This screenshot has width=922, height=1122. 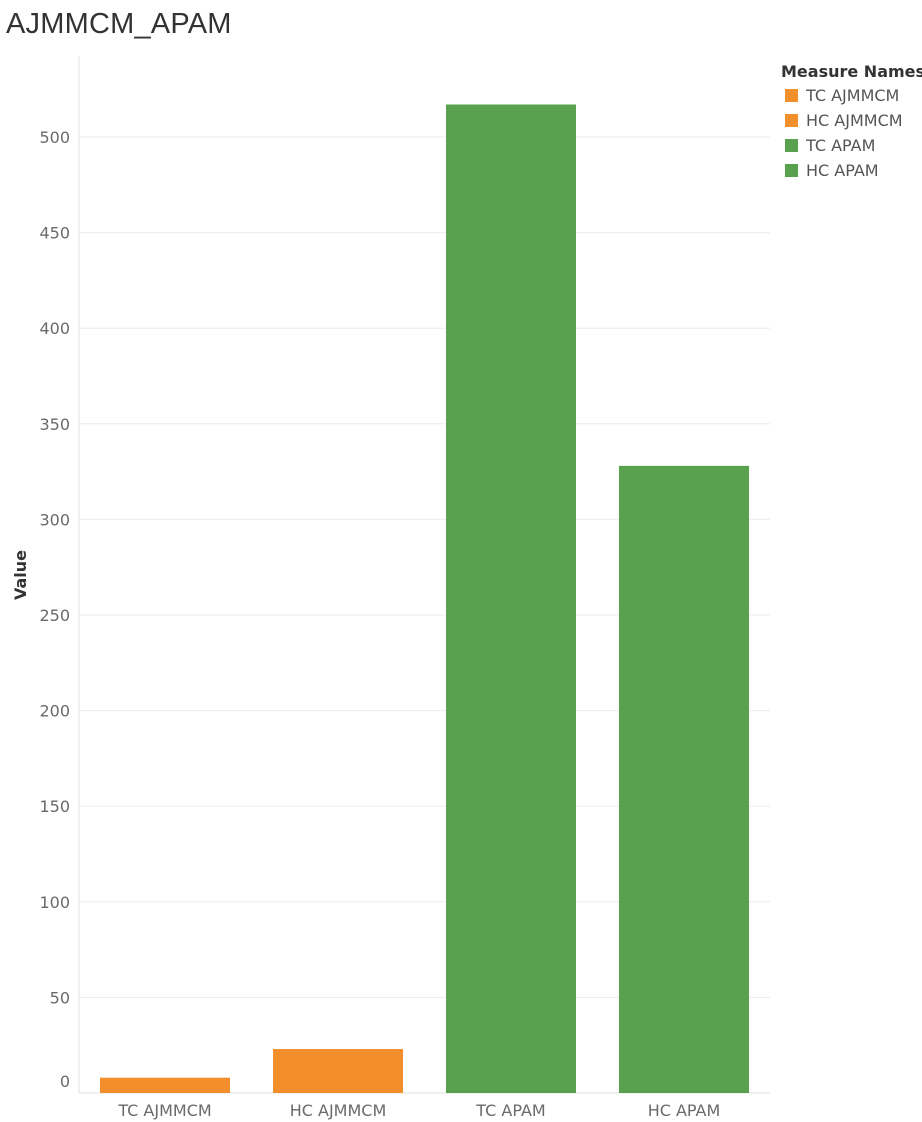 I want to click on legend-item-tc-ajmmcm: TC AJMMCM, so click(x=851, y=95).